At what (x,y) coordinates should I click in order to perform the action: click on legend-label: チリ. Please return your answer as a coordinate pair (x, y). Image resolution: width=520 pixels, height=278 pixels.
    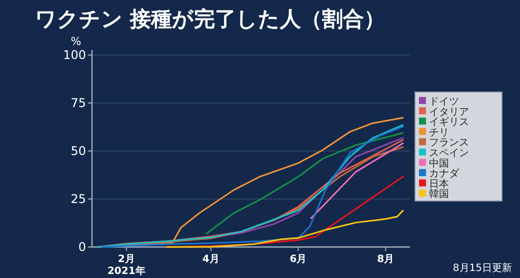
    Looking at the image, I should click on (439, 132).